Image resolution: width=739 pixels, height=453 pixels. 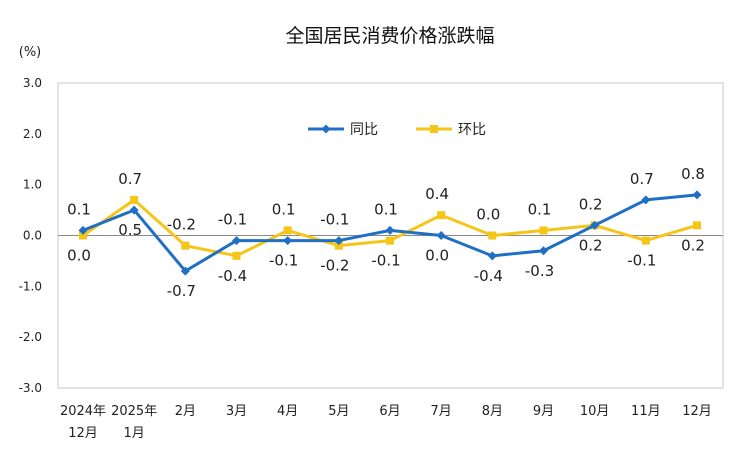 What do you see at coordinates (642, 179) in the screenshot?
I see `yoy-data-label: 0.7` at bounding box center [642, 179].